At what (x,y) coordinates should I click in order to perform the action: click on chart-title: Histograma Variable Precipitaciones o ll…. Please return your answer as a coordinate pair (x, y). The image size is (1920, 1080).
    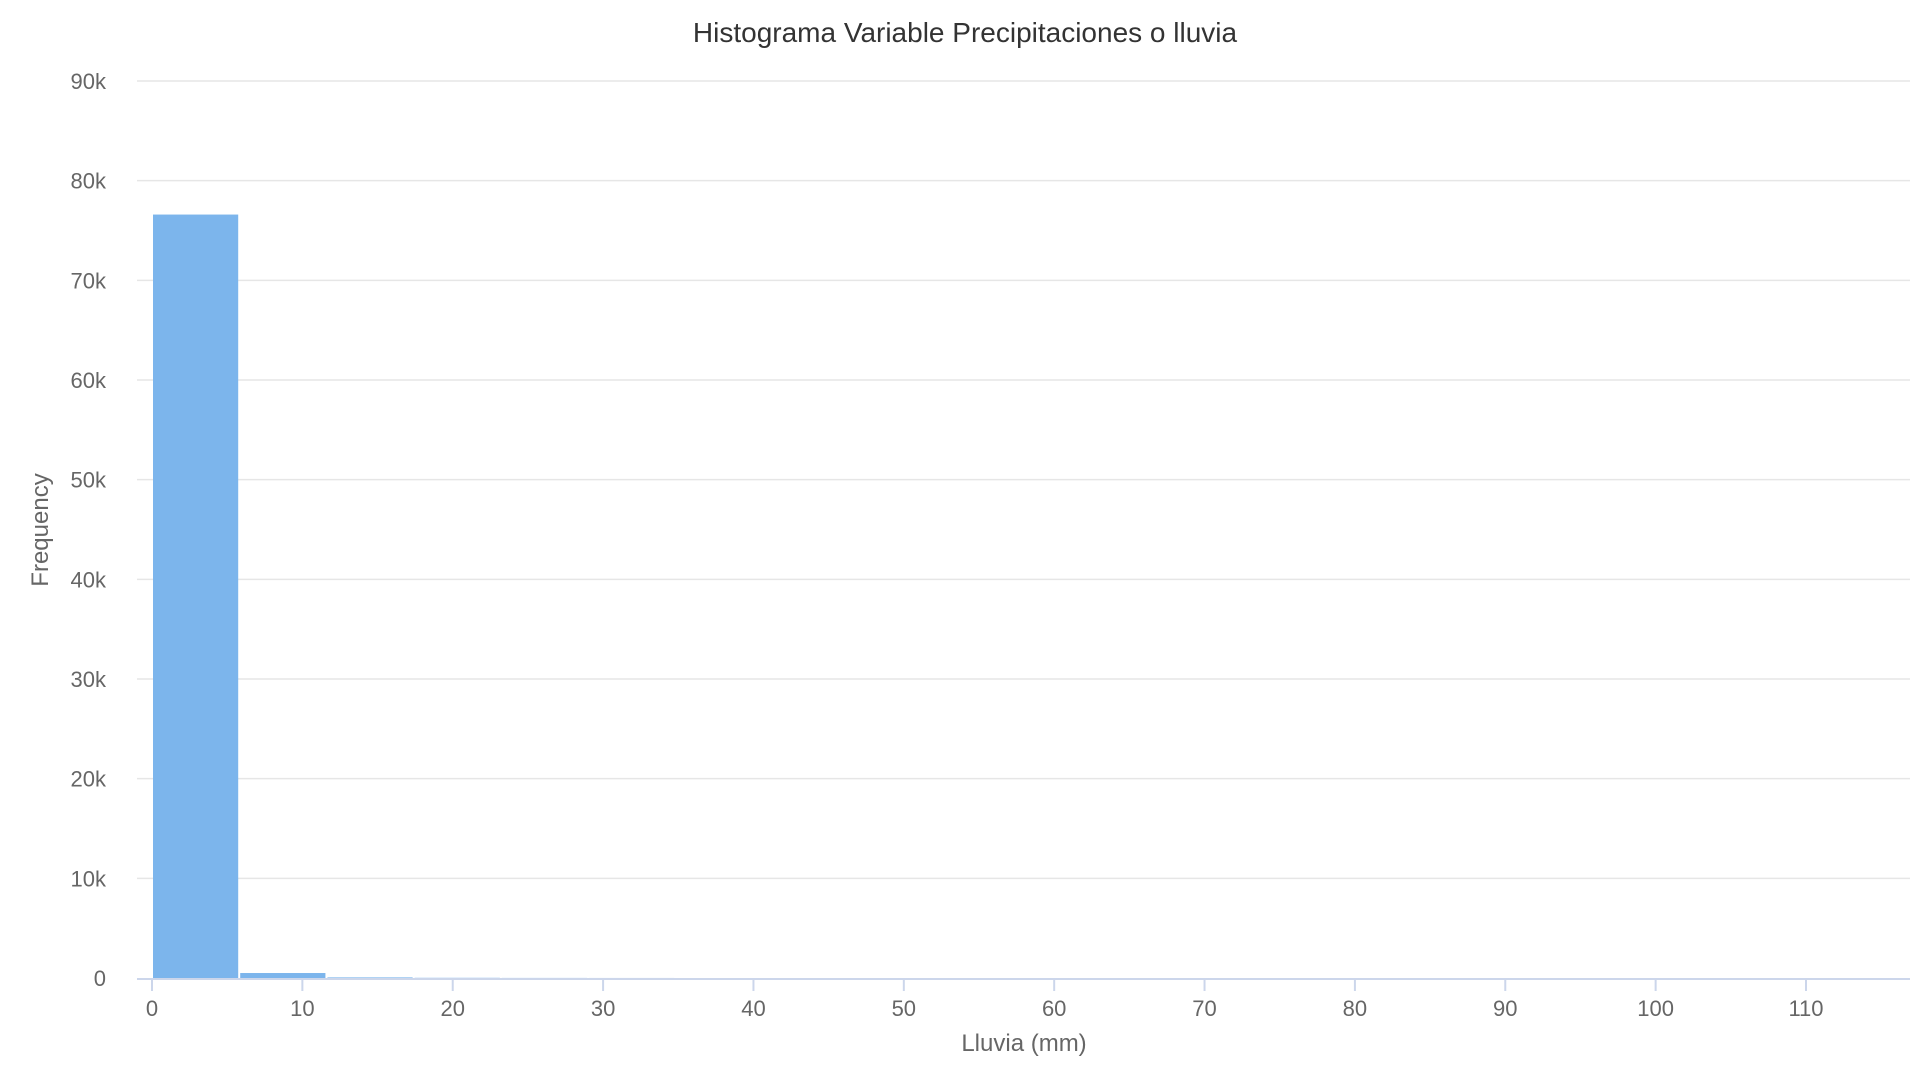
    Looking at the image, I should click on (965, 32).